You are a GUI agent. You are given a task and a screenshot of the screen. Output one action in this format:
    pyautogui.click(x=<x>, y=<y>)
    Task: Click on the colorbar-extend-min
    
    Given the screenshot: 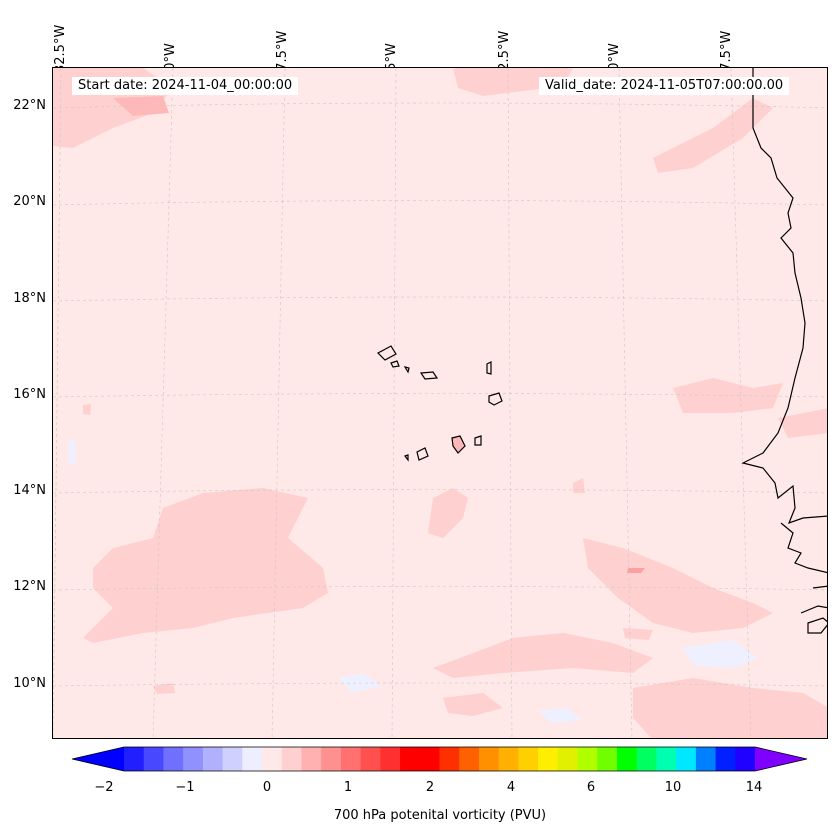 What is the action you would take?
    pyautogui.click(x=98, y=759)
    